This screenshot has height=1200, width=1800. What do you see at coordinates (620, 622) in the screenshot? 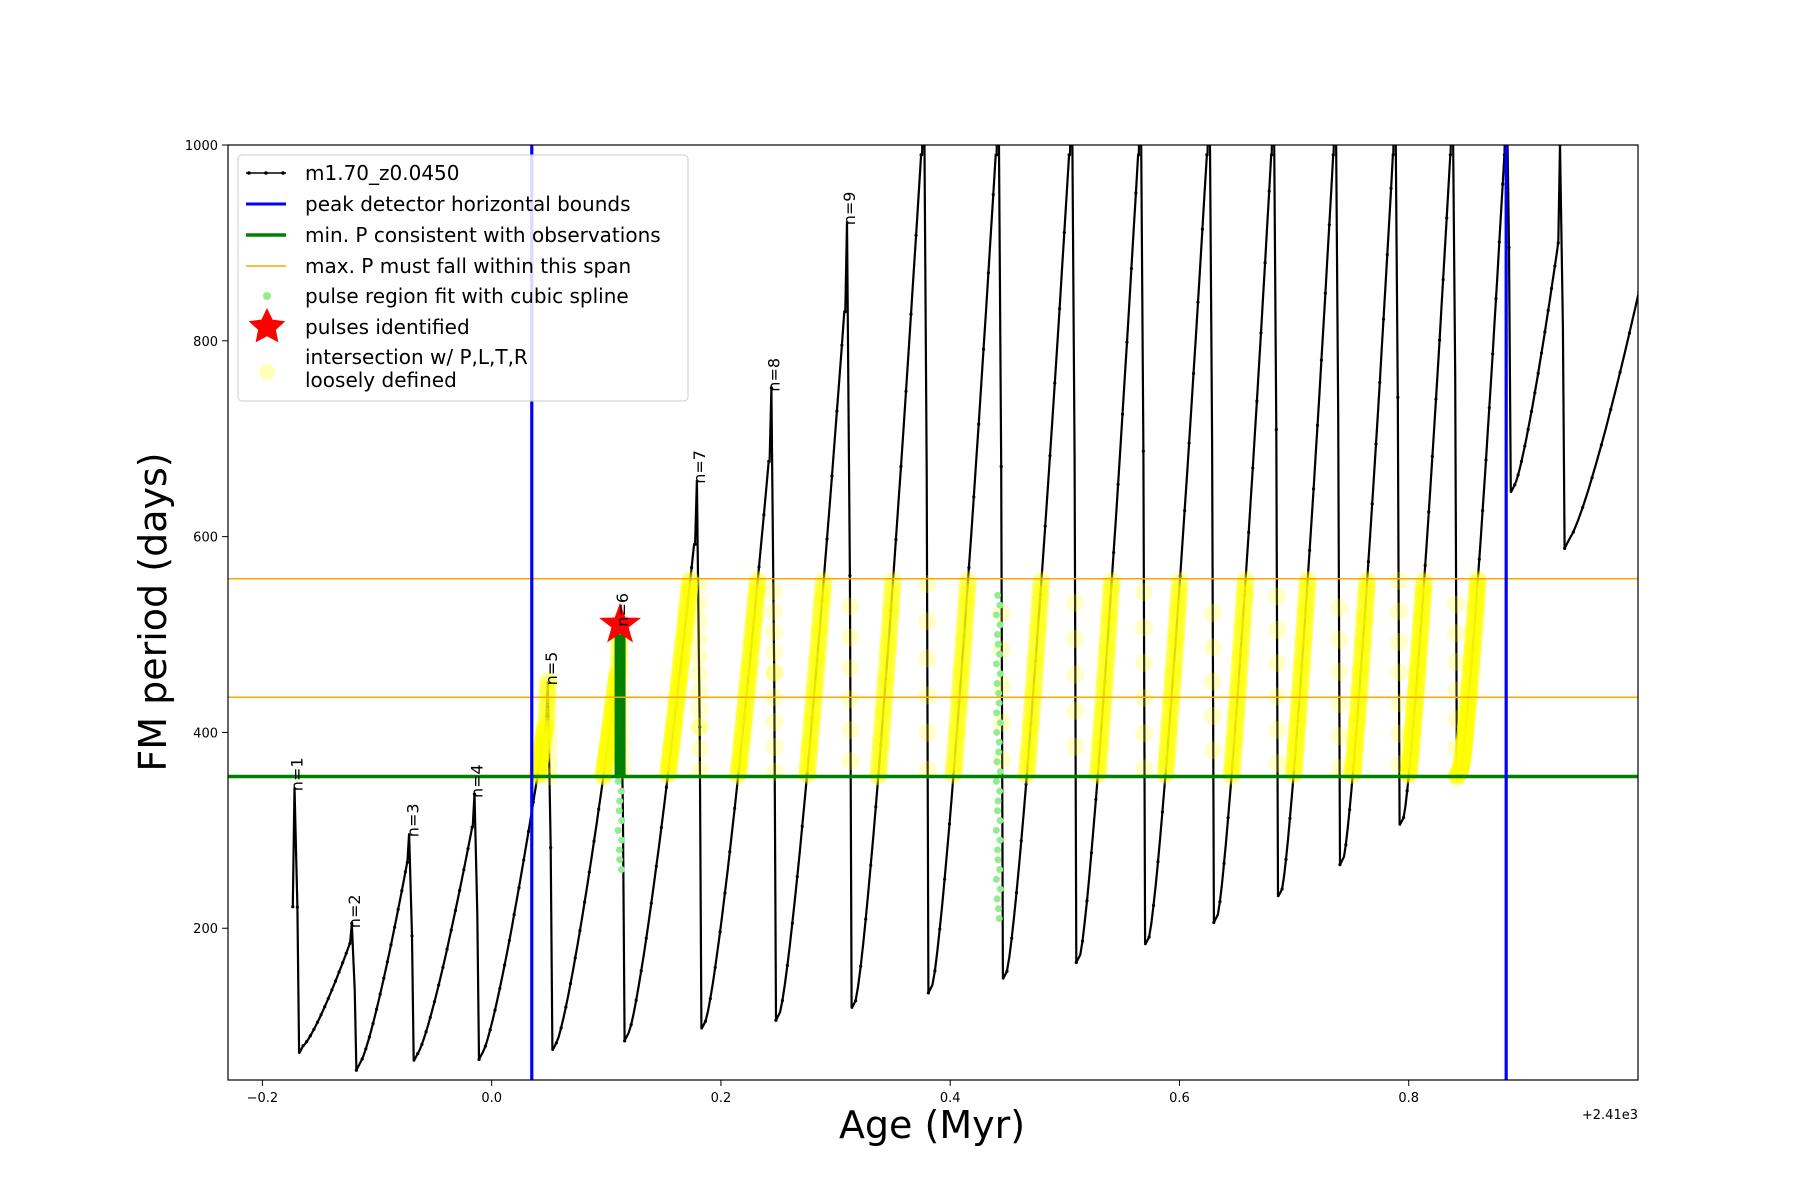
I see `pulse-identified-star` at bounding box center [620, 622].